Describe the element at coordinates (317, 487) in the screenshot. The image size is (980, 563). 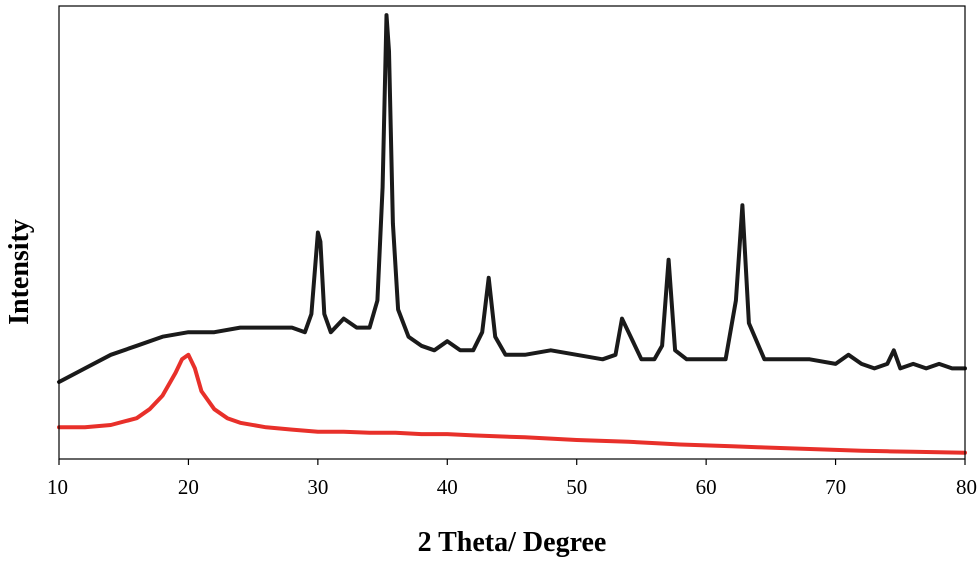
I see `x-tick-label: 30` at that location.